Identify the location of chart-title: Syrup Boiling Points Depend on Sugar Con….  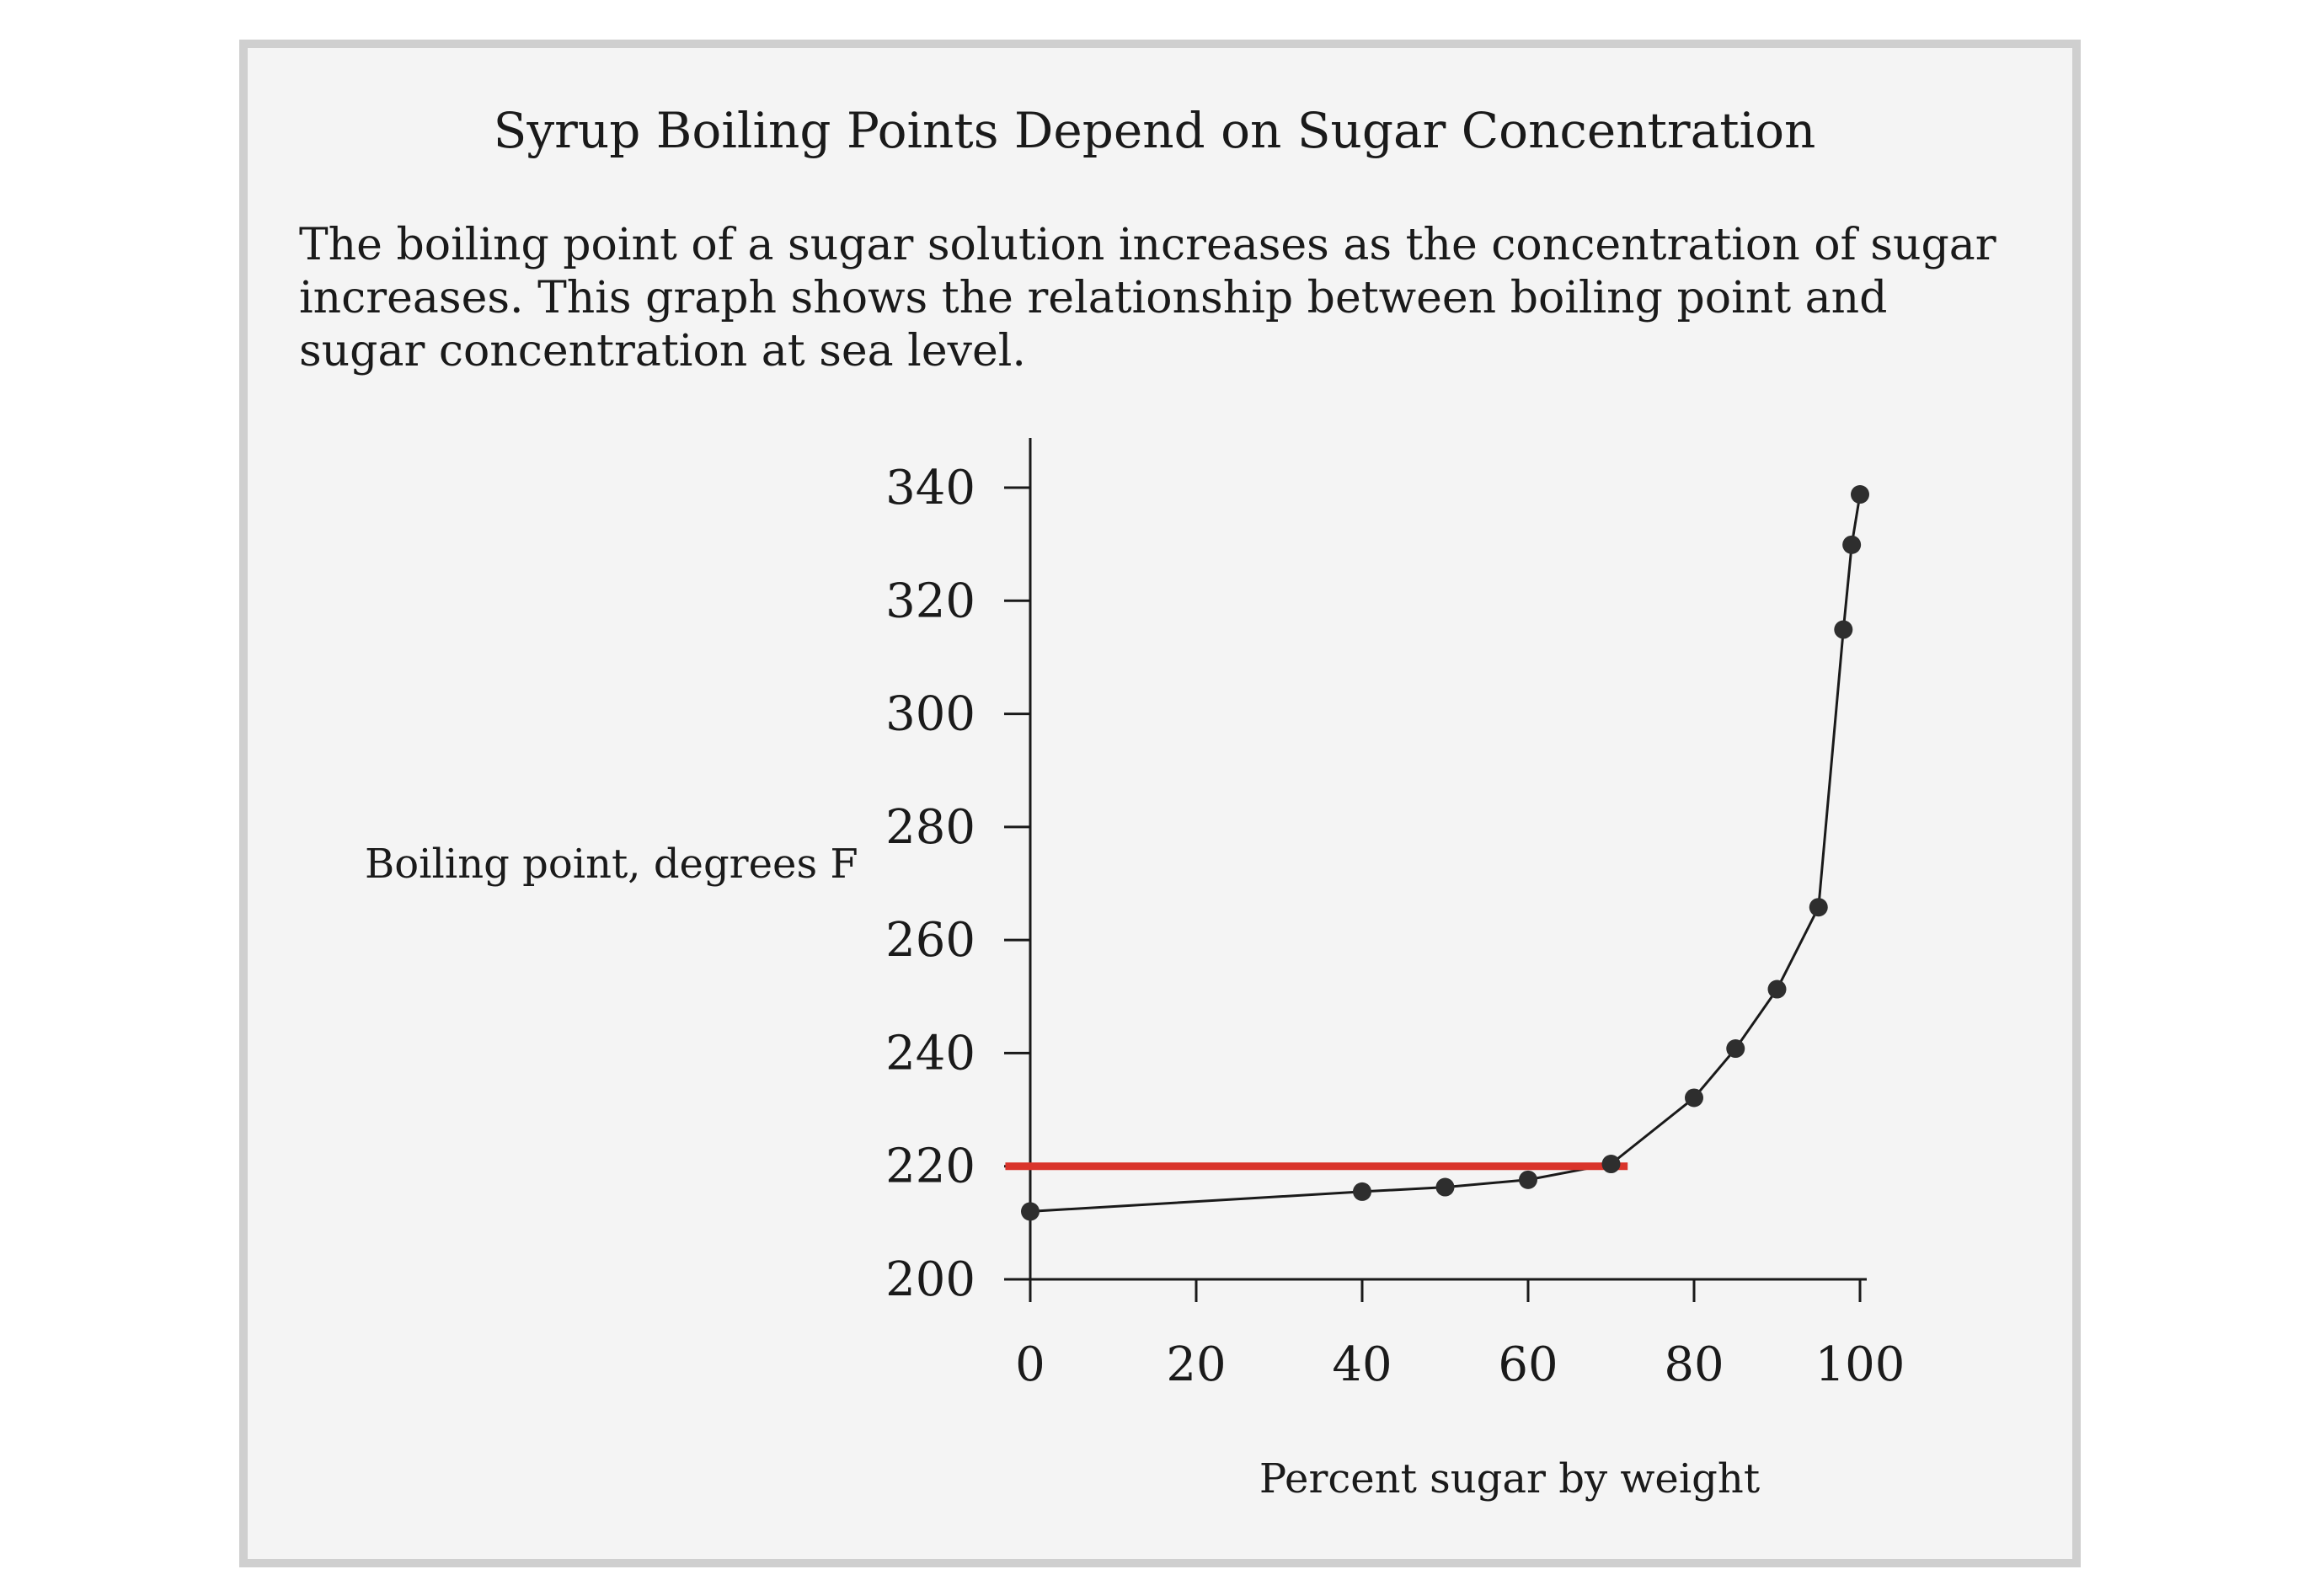
(1154, 130).